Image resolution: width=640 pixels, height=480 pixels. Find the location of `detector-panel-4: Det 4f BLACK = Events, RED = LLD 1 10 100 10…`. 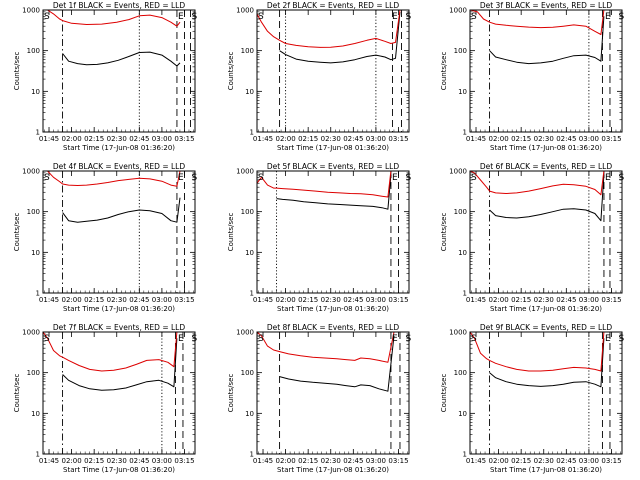

detector-panel-4: Det 4f BLACK = Events, RED = LLD 1 10 100 10… is located at coordinates (105, 237).